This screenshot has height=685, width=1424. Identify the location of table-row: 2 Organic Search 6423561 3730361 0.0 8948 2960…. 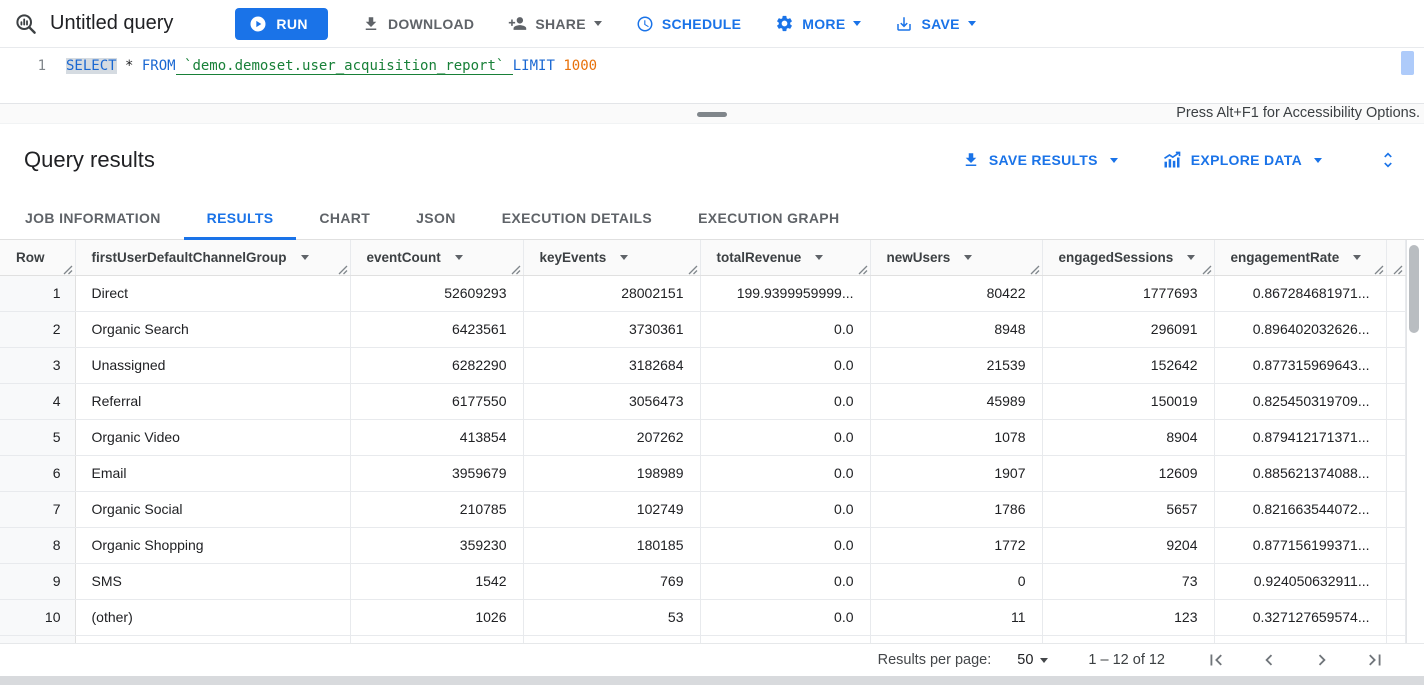
(703, 329).